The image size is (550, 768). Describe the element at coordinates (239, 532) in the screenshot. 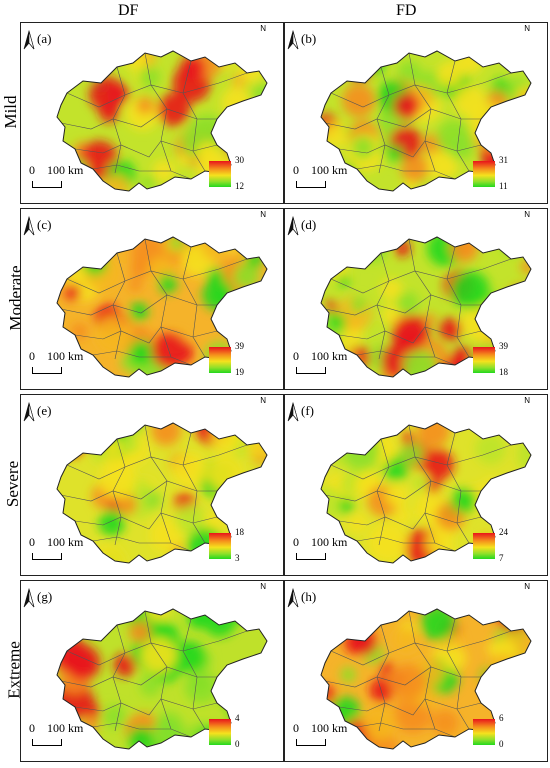

I see `legend-max: 18` at that location.